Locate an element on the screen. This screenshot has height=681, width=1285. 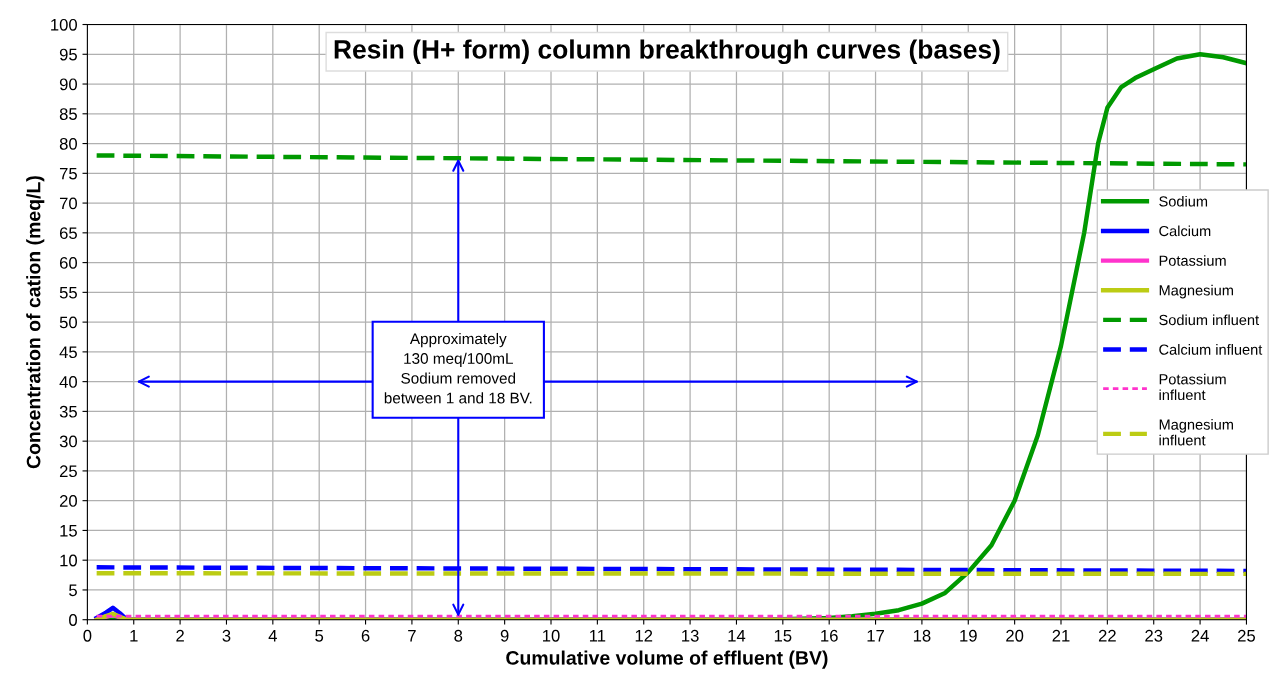
x-tick-label: 4 is located at coordinates (272, 636).